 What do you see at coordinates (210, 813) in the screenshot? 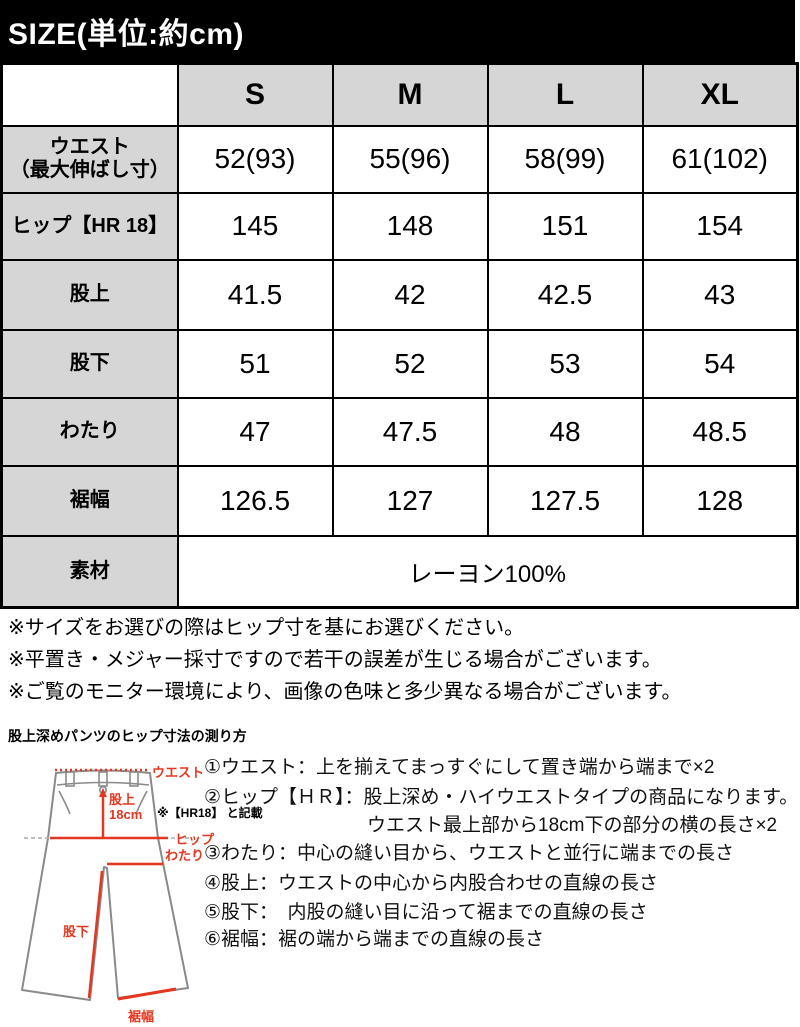
I see `hr18-note: ※【HR18】 と記載` at bounding box center [210, 813].